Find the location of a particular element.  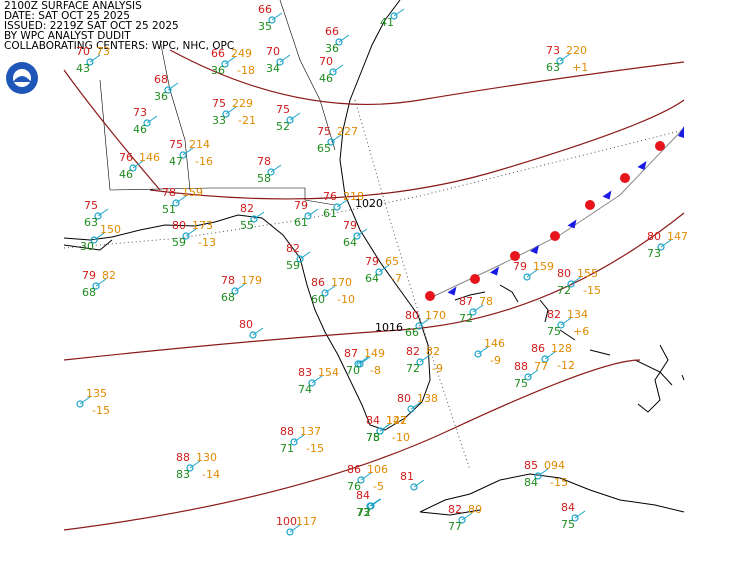

dewpoint: 63 is located at coordinates (553, 67).